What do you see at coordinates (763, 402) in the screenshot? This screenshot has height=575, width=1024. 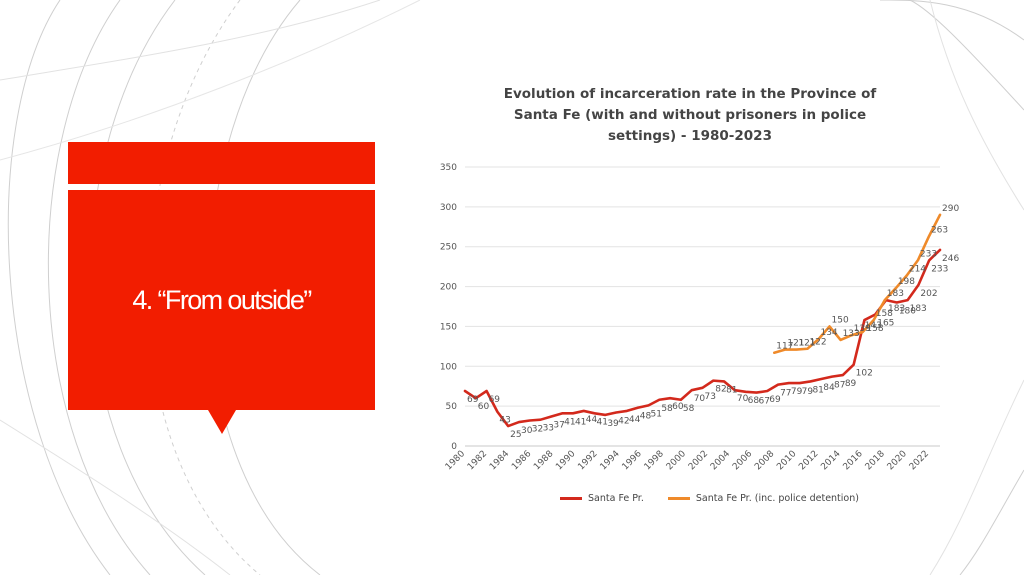 I see `data-label-s1-27: 67` at bounding box center [763, 402].